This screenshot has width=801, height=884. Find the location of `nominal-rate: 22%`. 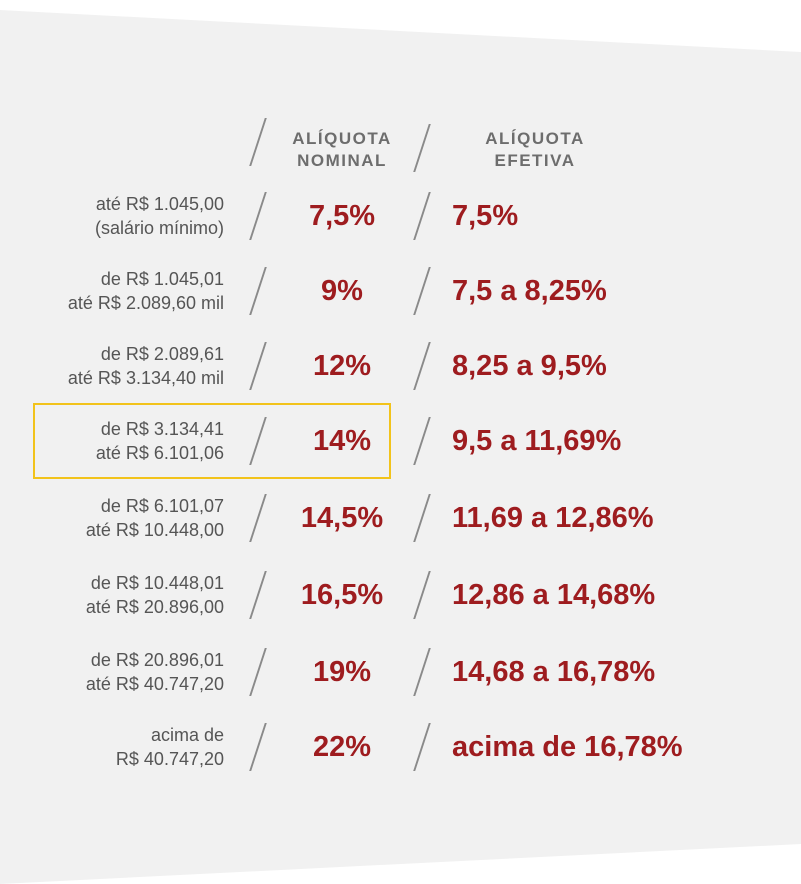

nominal-rate: 22% is located at coordinates (342, 747).